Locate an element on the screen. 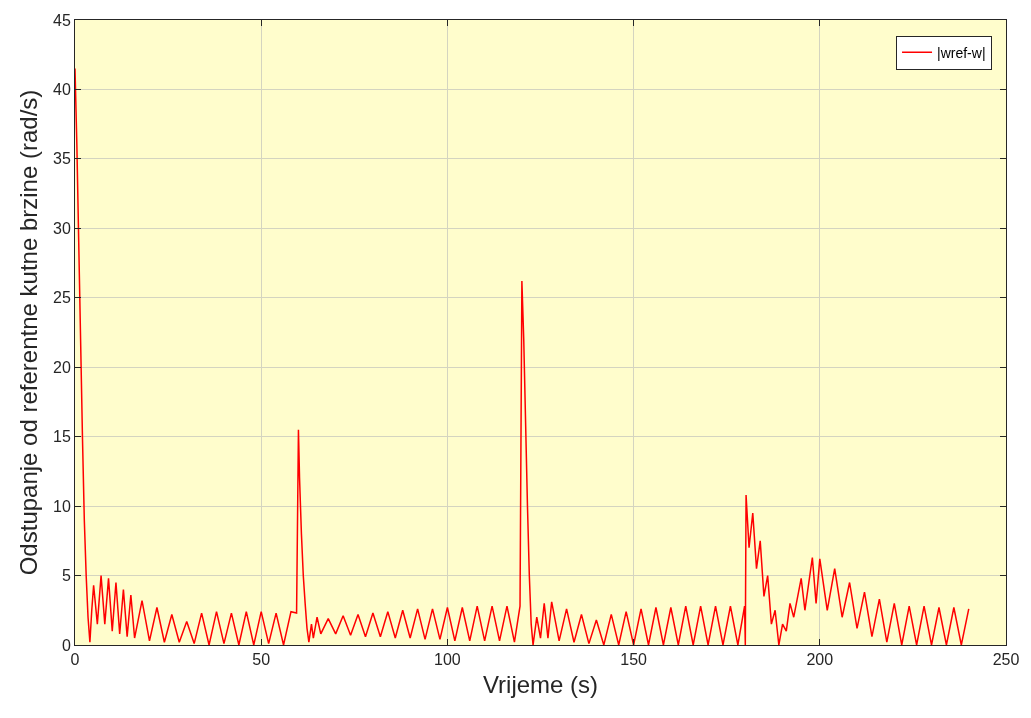 The width and height of the screenshot is (1031, 718). x-tick-label: 250 is located at coordinates (1006, 660).